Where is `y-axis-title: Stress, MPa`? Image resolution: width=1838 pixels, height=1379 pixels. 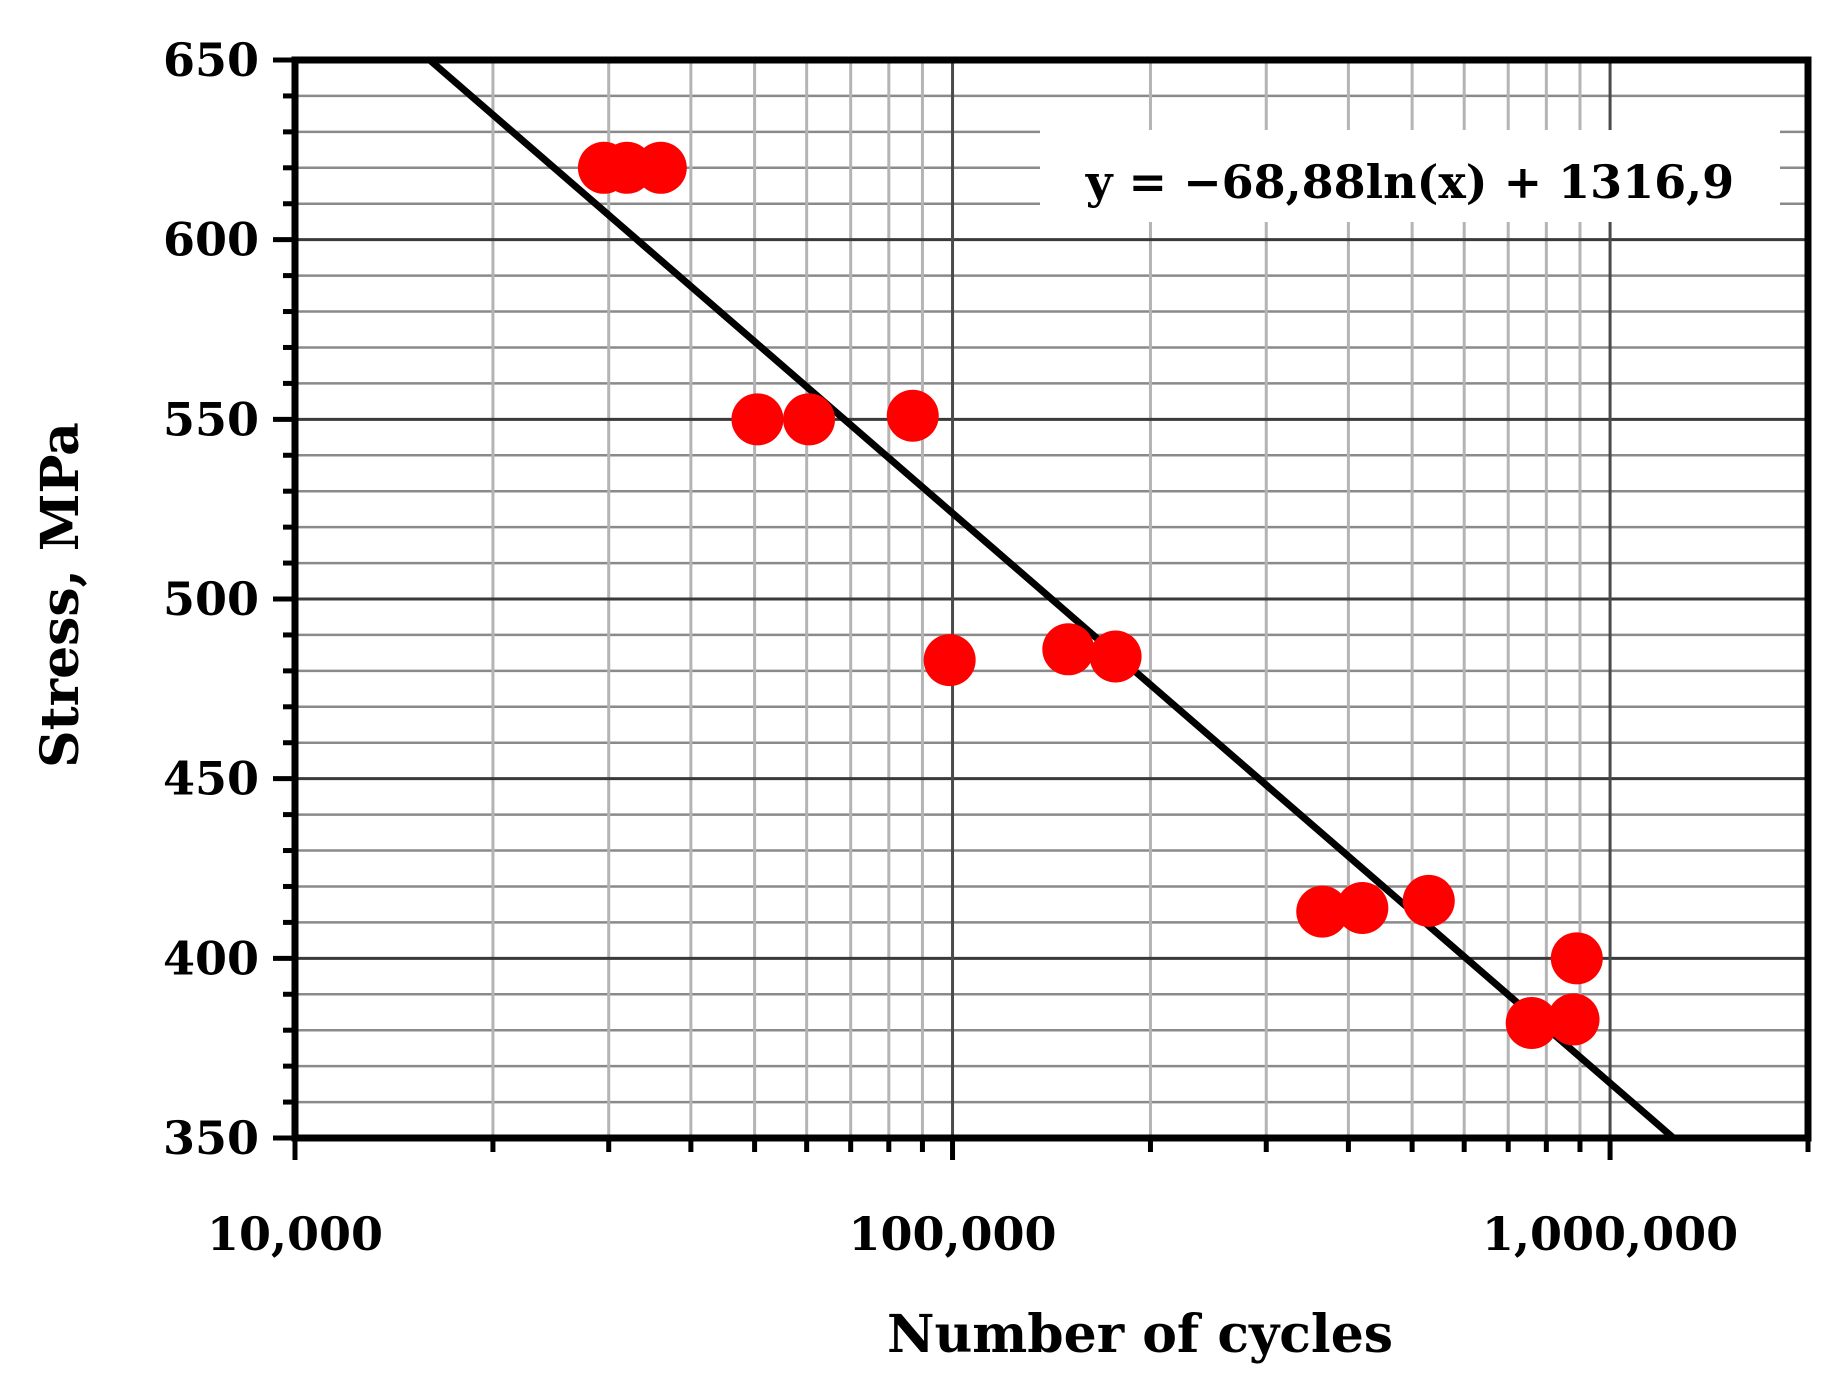 y-axis-title: Stress, MPa is located at coordinates (60, 595).